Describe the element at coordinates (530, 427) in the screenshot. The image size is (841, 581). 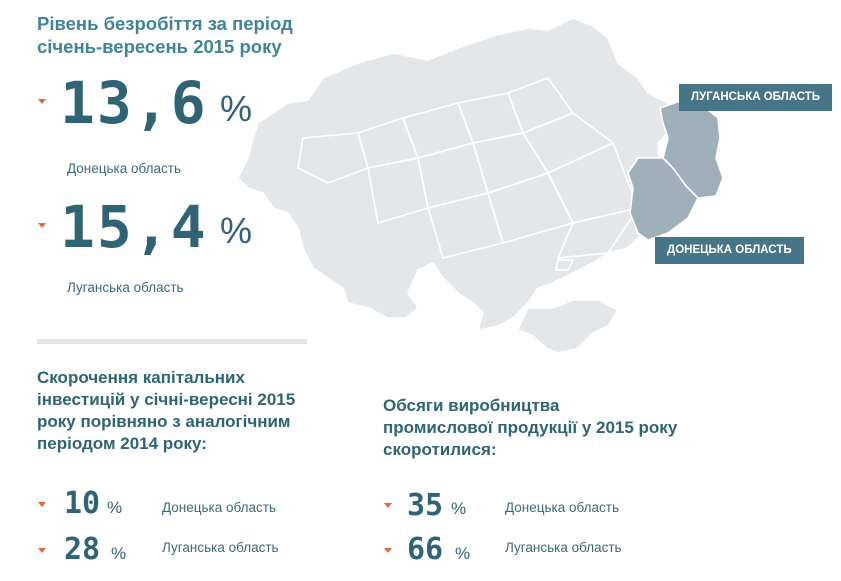
I see `industry-title-line2: промислової продукції у 2015 року` at that location.